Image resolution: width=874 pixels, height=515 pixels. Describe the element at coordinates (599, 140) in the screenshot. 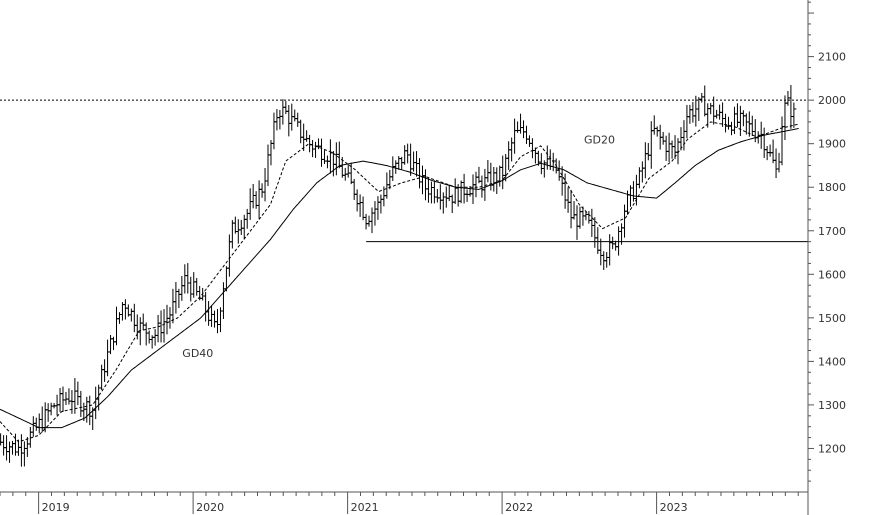

I see `series-label: GD20` at that location.